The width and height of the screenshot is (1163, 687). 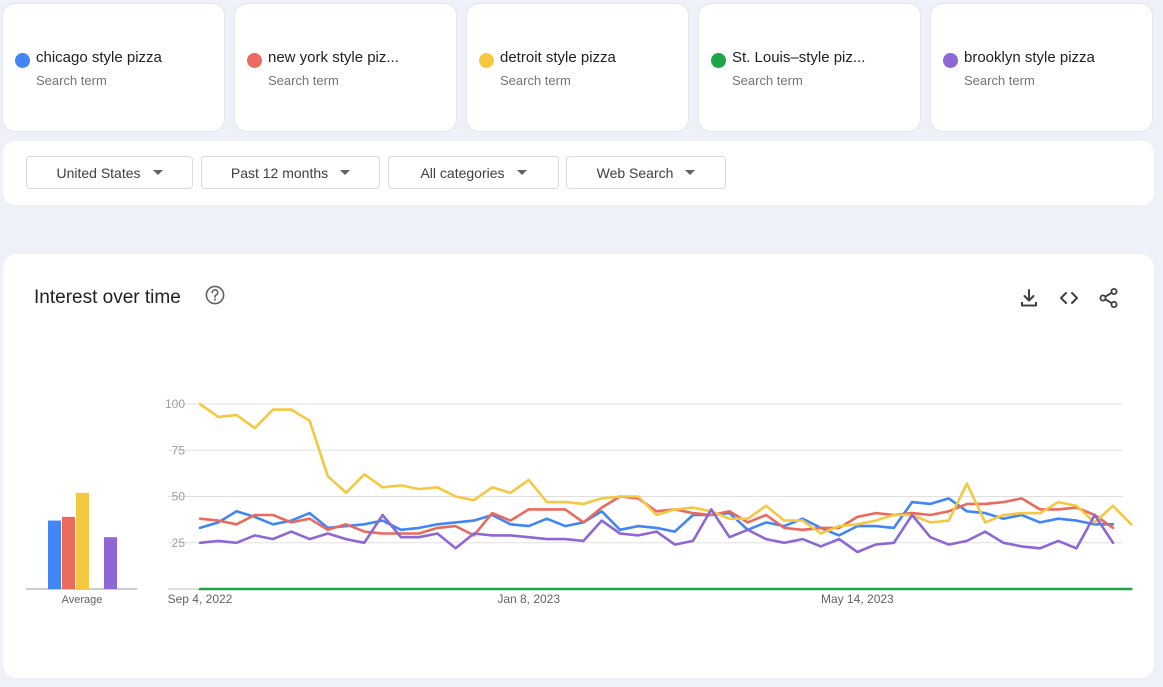 I want to click on region-value: United States, so click(x=98, y=172).